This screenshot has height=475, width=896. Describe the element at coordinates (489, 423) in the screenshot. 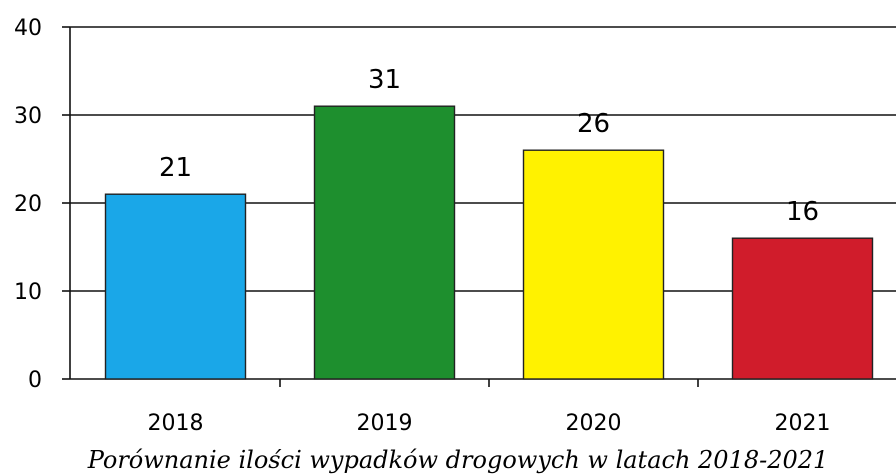

I see `x-tick-labels: 2018 2019 2020 2021` at that location.